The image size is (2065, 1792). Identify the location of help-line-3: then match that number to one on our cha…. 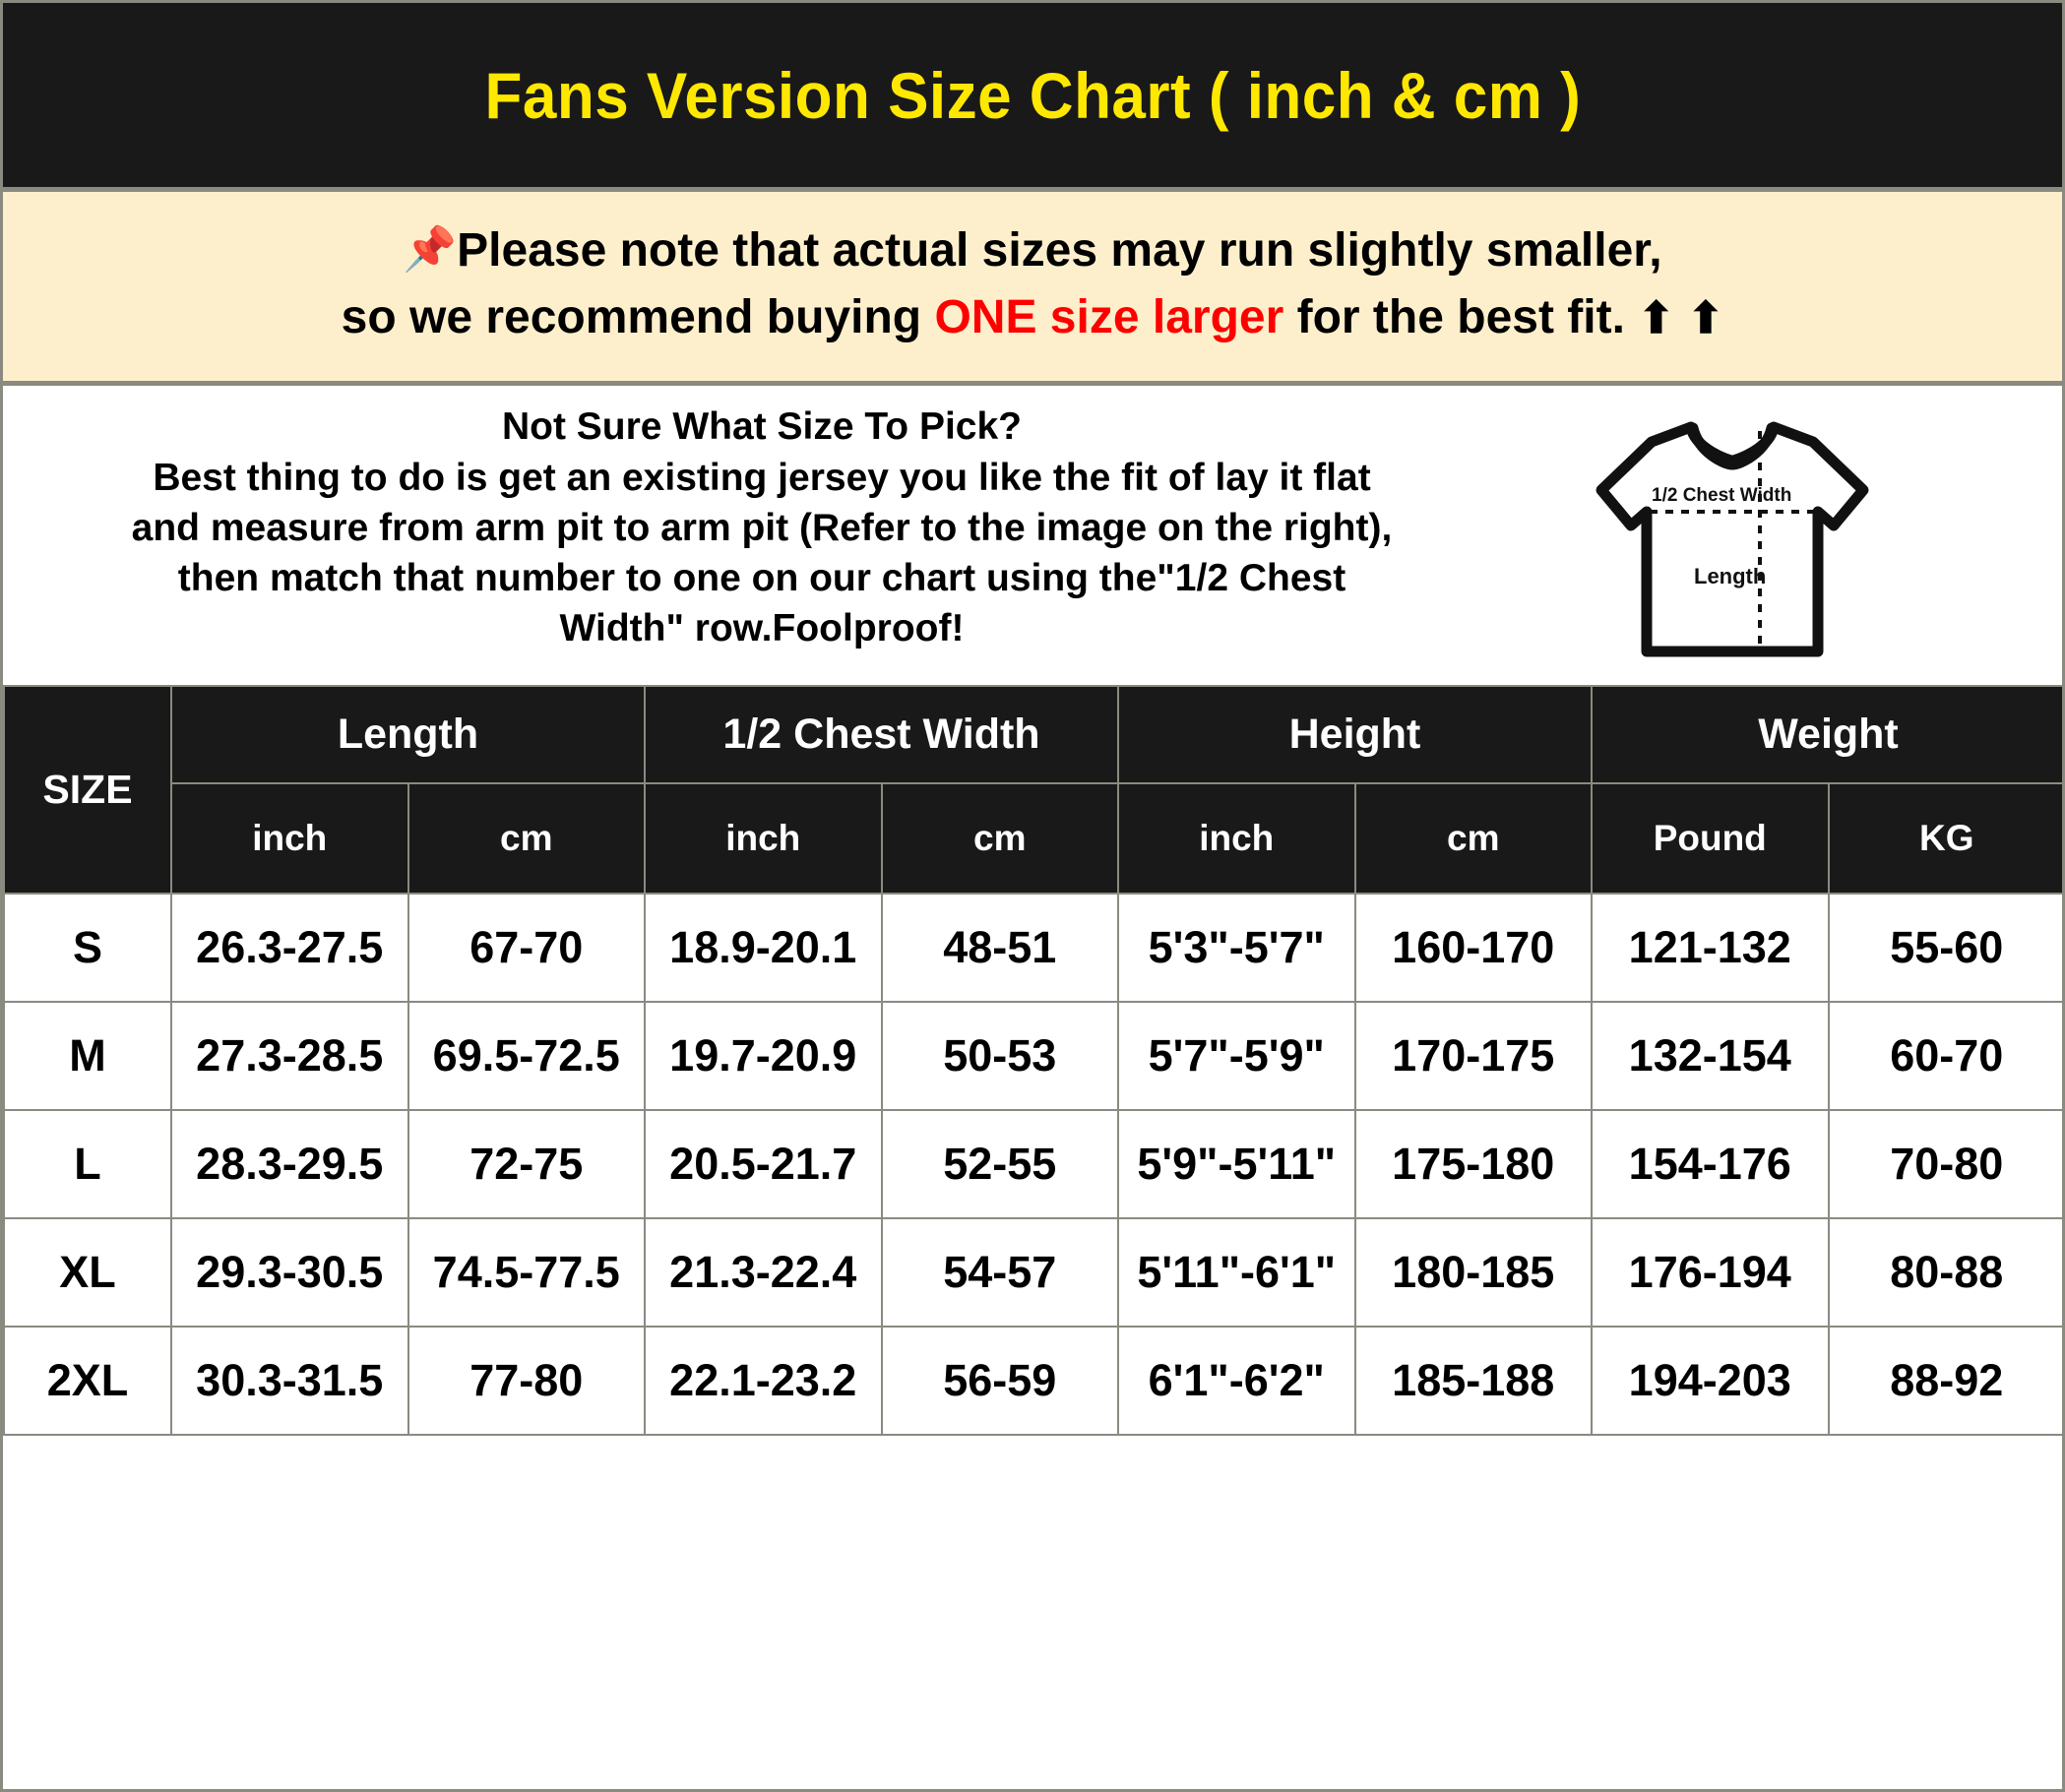
(761, 578).